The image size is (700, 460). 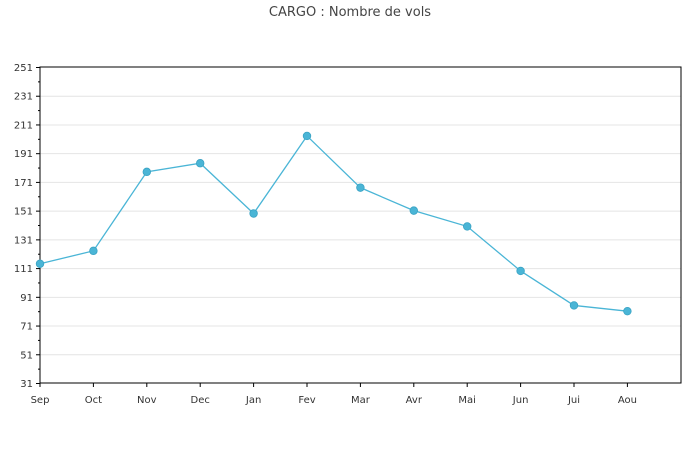 I want to click on y-tick-label: 91, so click(x=26, y=298).